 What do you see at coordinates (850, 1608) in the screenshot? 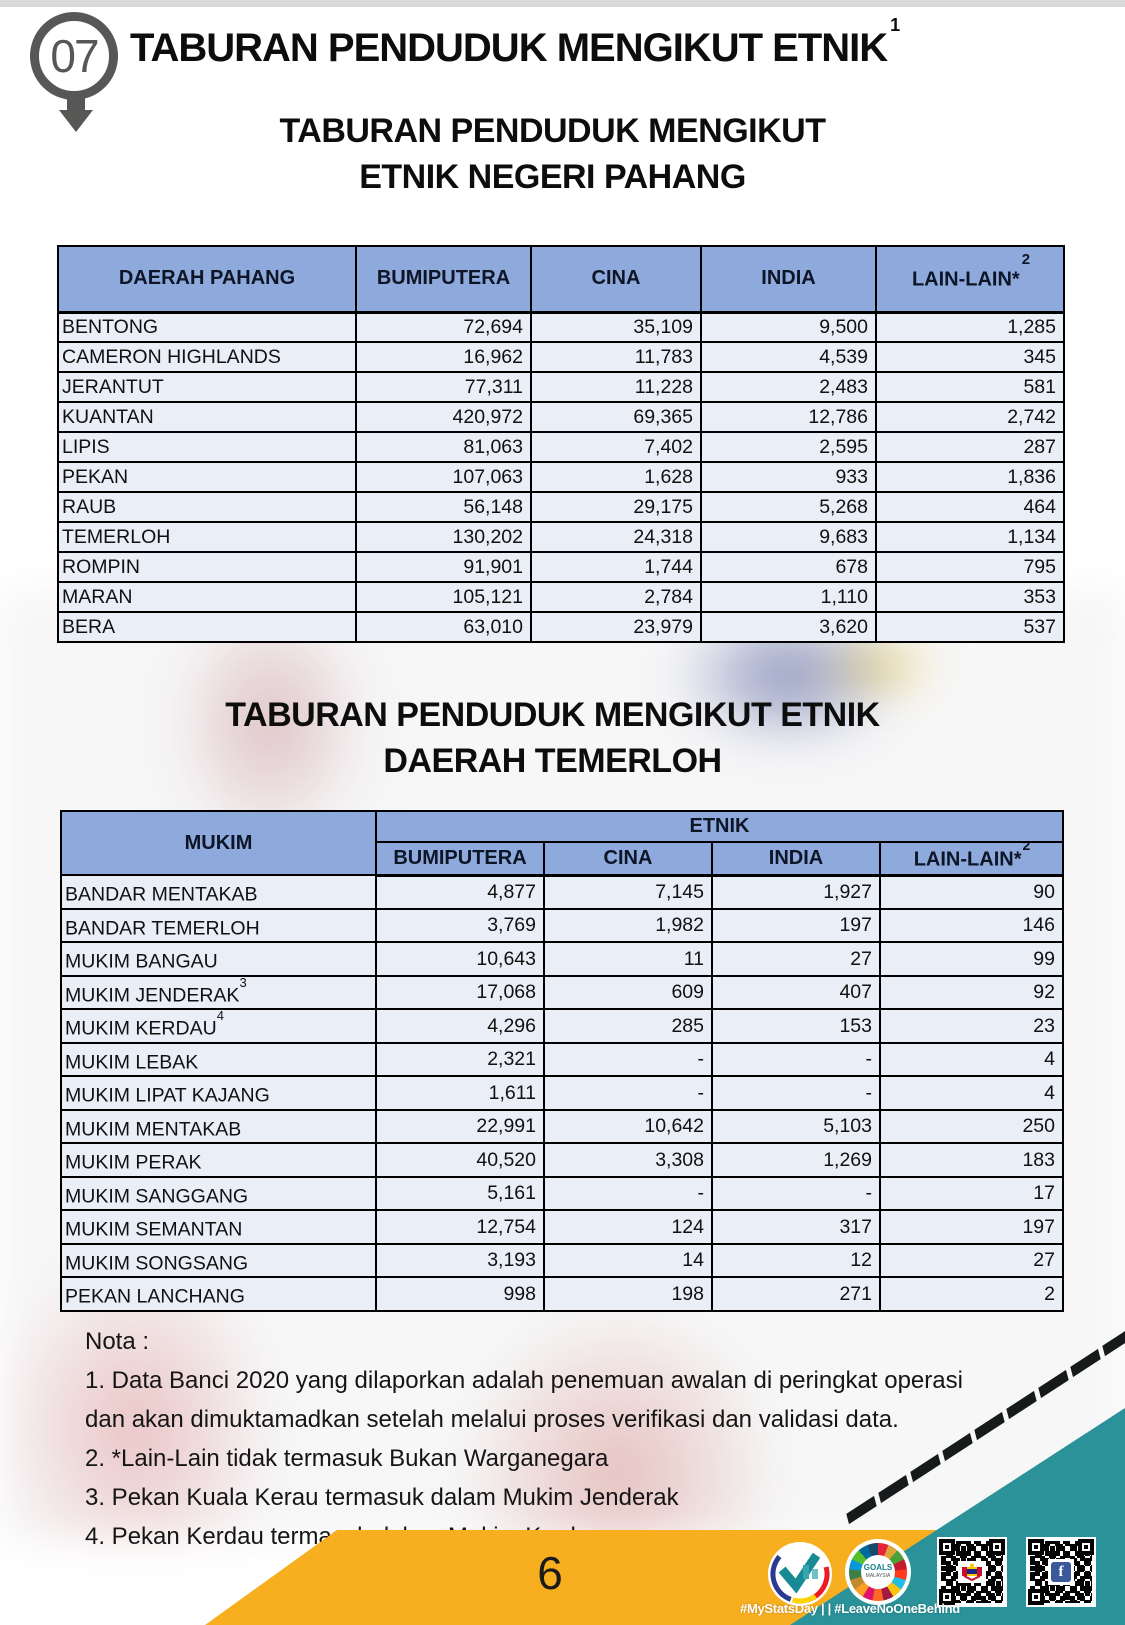
I see `hashtag-text: #MyStatsDay | | #LeaveNoOneBehind` at bounding box center [850, 1608].